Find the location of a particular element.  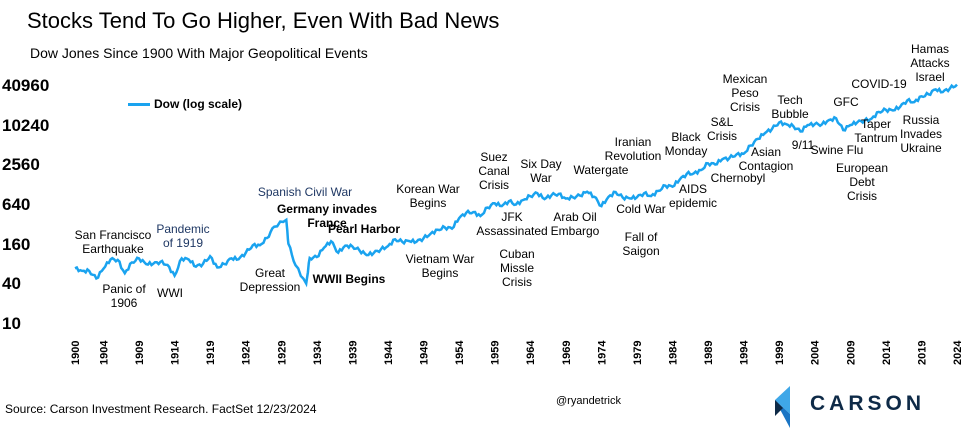

x-tick-label: 2004 is located at coordinates (816, 352).